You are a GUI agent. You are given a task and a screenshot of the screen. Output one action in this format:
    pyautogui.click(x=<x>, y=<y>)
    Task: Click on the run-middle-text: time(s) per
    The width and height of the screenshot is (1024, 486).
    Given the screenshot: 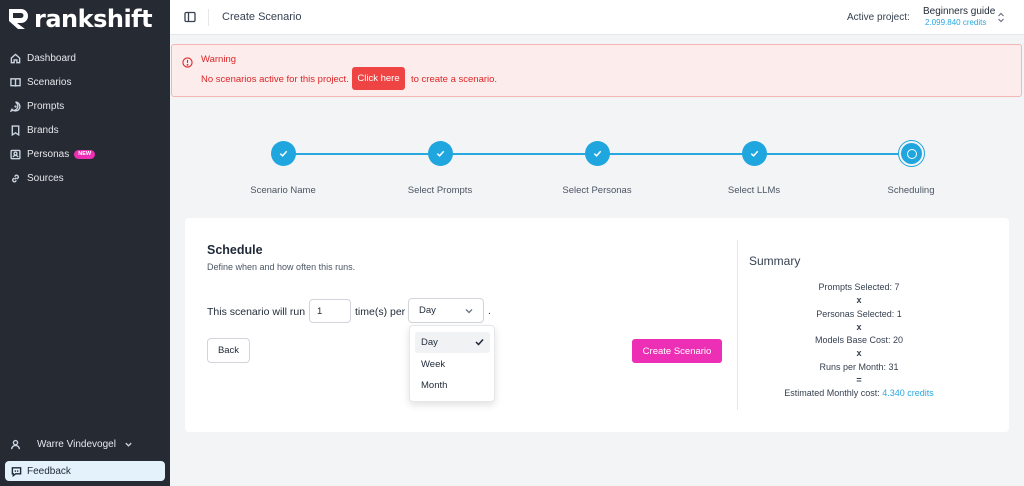 What is the action you would take?
    pyautogui.click(x=380, y=312)
    